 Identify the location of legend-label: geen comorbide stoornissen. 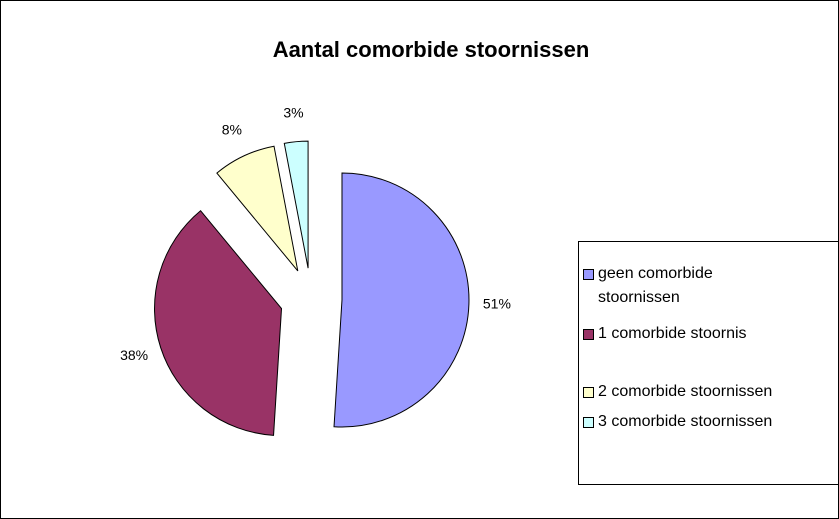
(655, 285).